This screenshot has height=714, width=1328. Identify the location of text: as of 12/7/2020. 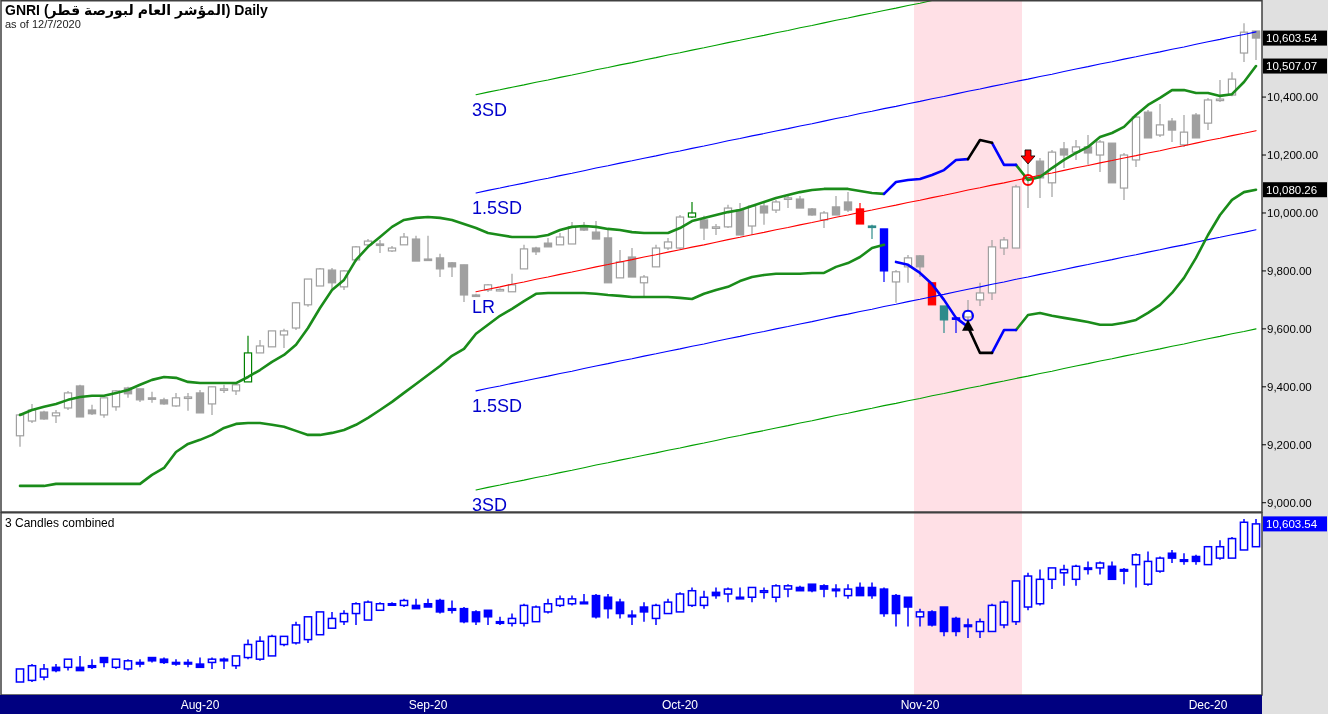
(43, 24).